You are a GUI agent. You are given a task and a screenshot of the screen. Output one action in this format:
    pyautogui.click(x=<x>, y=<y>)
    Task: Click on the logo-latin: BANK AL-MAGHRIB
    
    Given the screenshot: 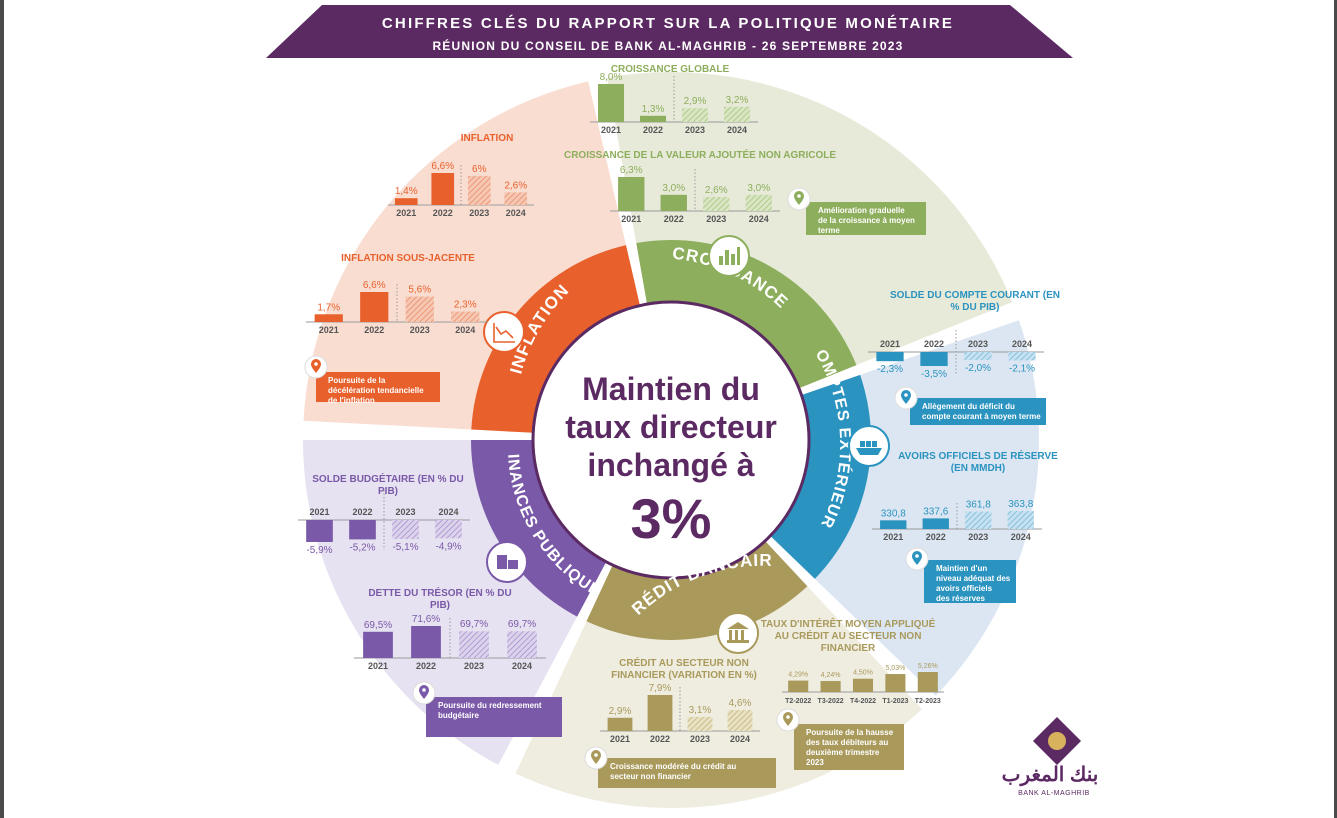 What is the action you would take?
    pyautogui.click(x=1054, y=793)
    